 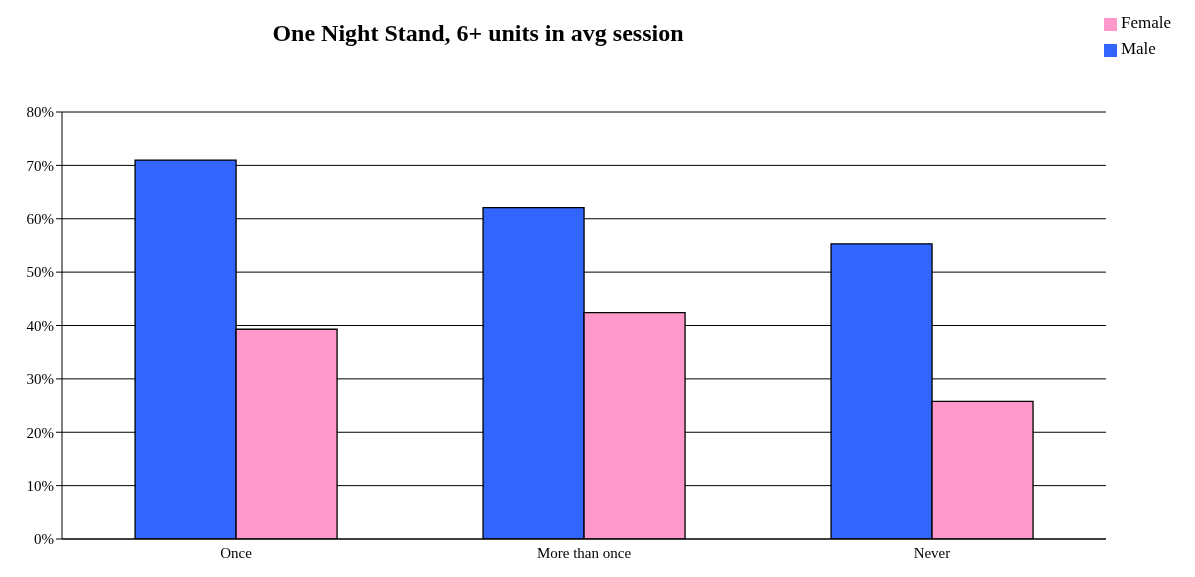 I want to click on y-tick-label: 60%, so click(x=40, y=219).